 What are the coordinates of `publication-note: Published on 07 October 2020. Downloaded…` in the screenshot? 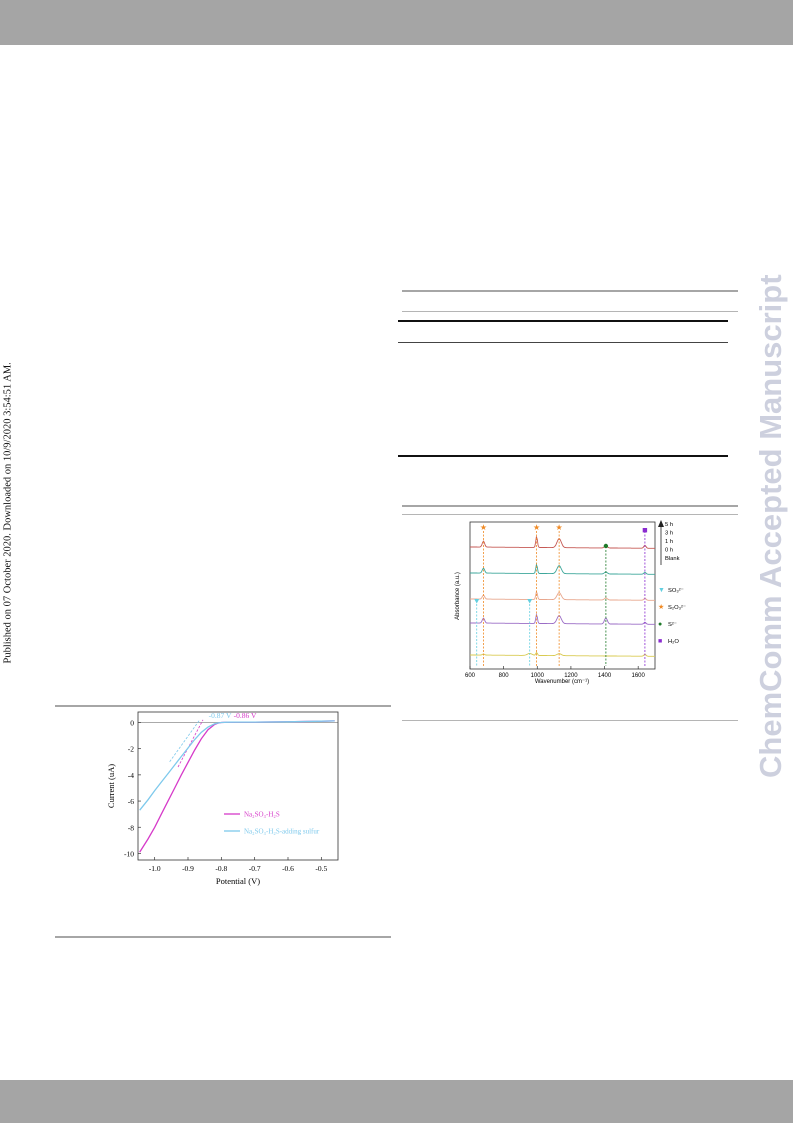 It's located at (8, 513).